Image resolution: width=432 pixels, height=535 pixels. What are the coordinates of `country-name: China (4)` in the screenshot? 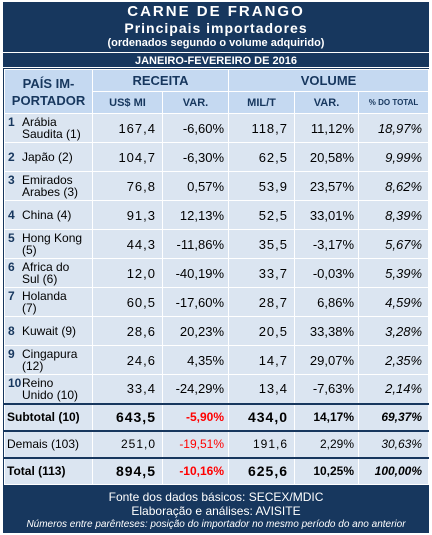 It's located at (47, 215).